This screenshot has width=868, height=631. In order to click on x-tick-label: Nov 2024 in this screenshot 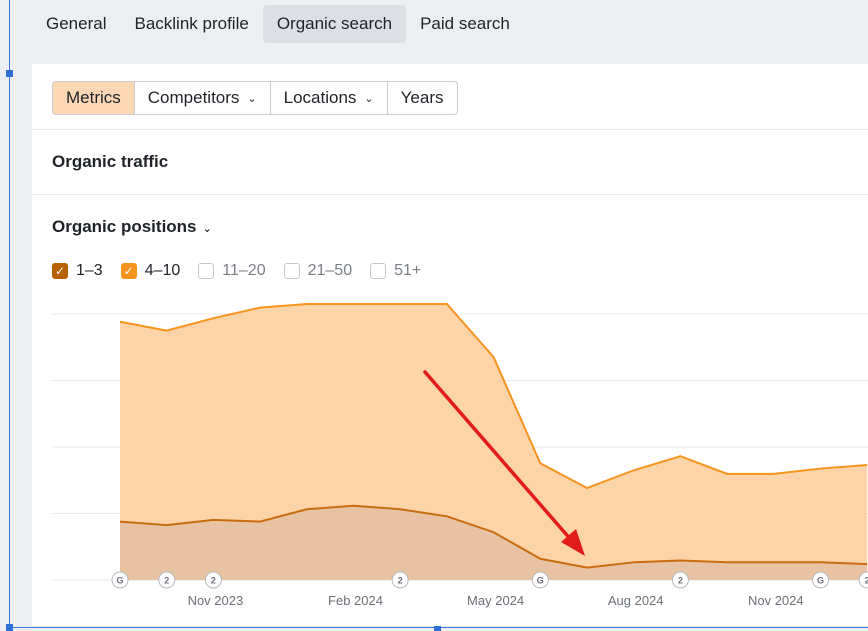, I will do `click(776, 600)`.